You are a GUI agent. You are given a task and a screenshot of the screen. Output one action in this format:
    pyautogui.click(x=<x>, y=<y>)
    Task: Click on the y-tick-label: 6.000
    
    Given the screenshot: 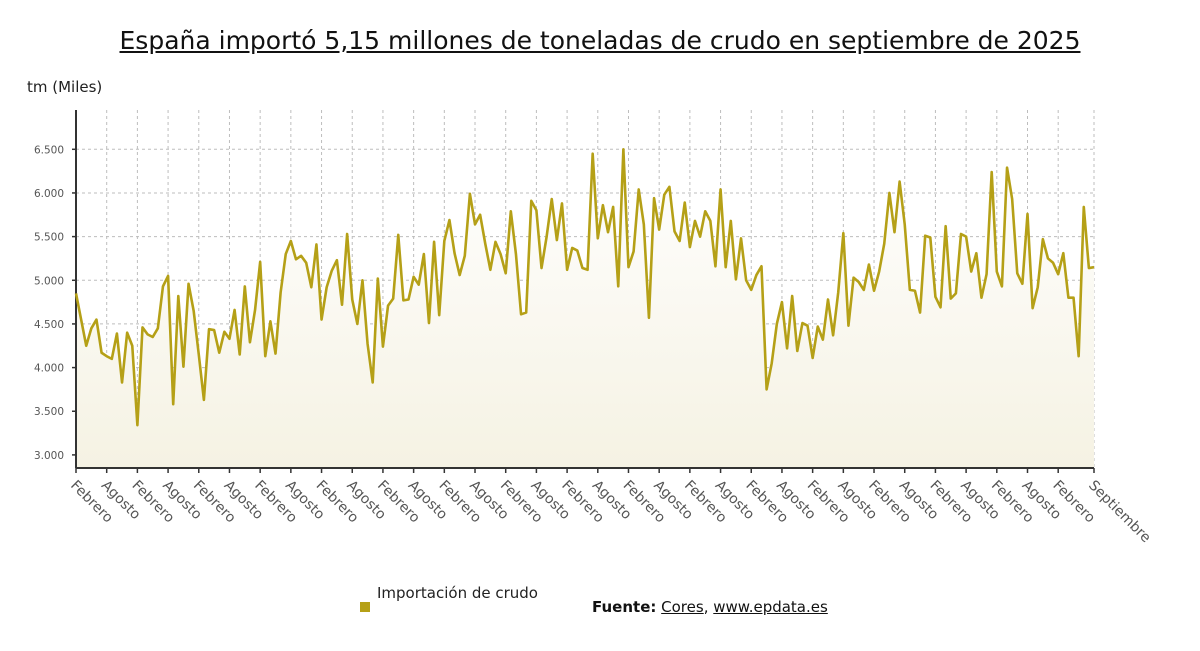 What is the action you would take?
    pyautogui.click(x=49, y=194)
    